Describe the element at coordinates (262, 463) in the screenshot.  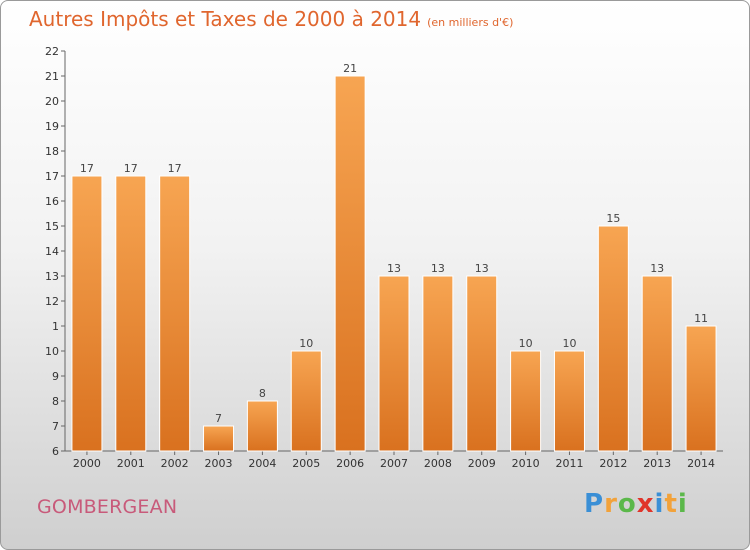
I see `x-tick-label-2004: 2004` at that location.